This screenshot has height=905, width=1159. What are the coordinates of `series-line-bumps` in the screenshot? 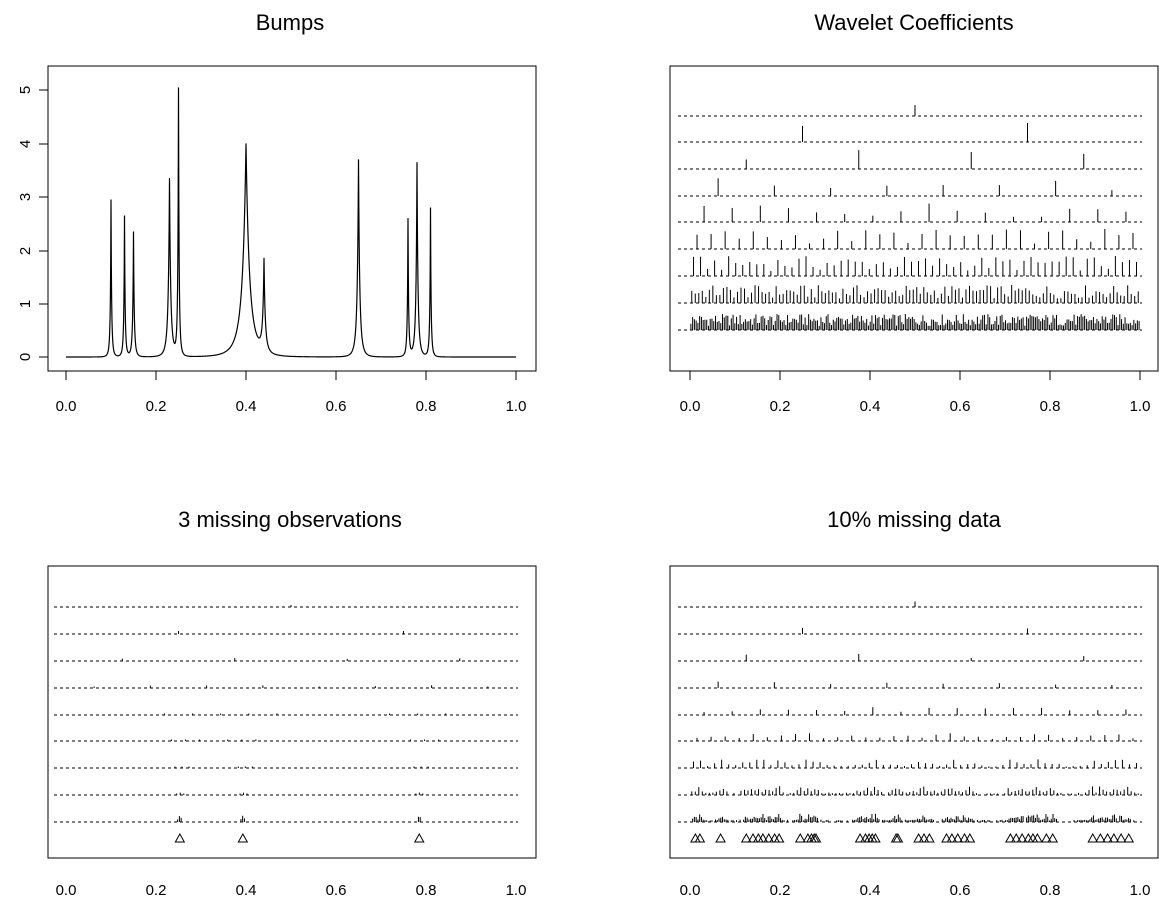 It's located at (291, 222).